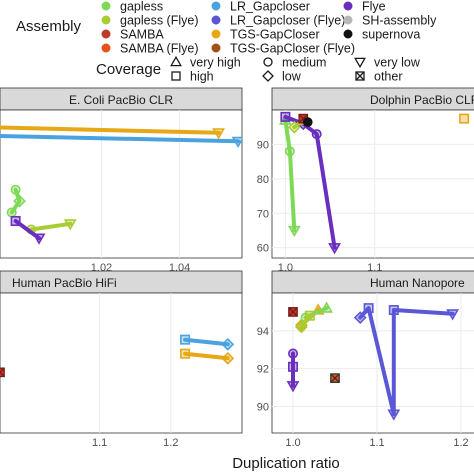 Image resolution: width=474 pixels, height=474 pixels. Describe the element at coordinates (121, 100) in the screenshot. I see `panel-title: E. Coli PacBio CLR` at that location.